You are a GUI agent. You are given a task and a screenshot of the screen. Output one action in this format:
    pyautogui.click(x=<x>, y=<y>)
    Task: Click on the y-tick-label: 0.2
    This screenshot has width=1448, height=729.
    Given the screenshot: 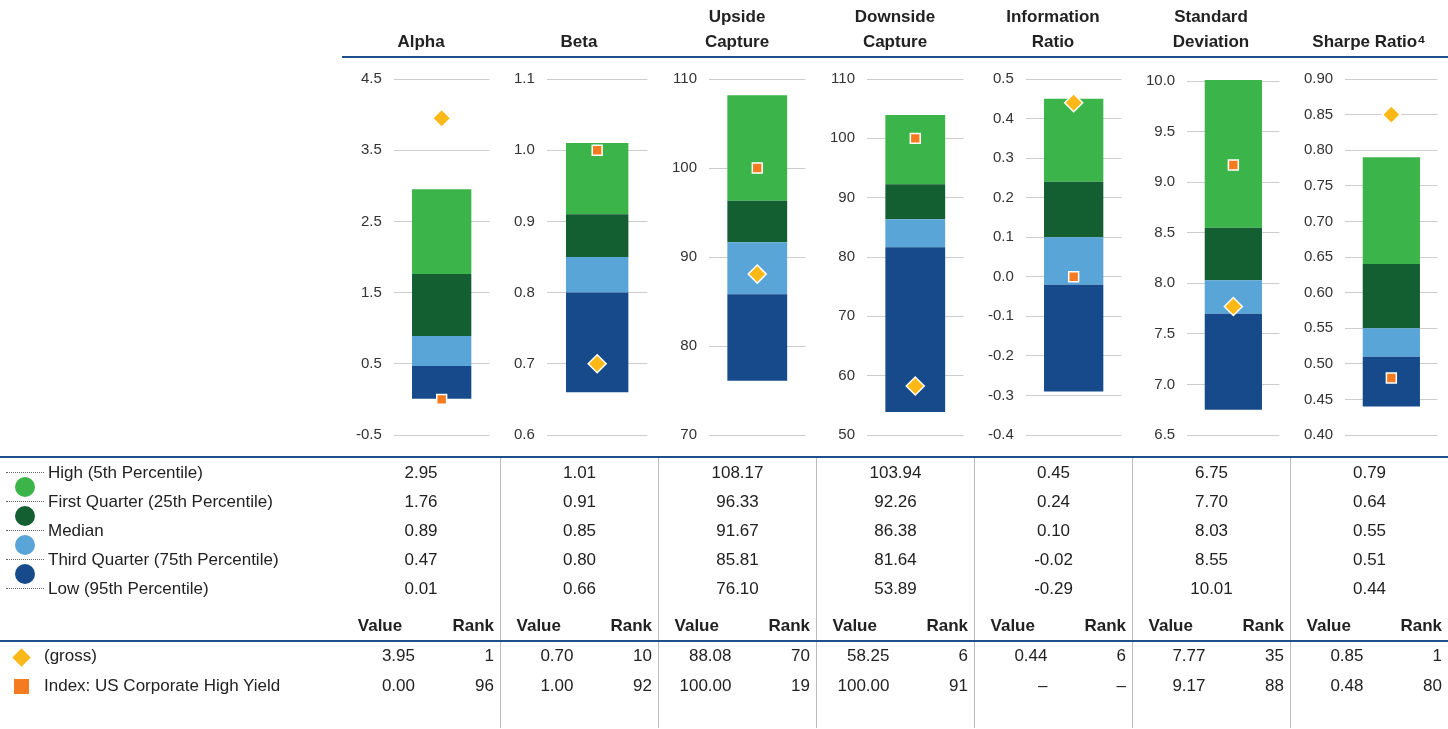 What is the action you would take?
    pyautogui.click(x=1003, y=196)
    